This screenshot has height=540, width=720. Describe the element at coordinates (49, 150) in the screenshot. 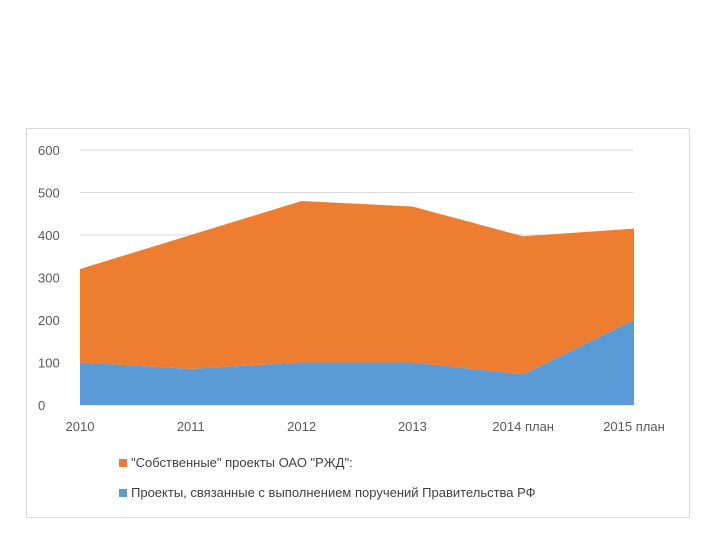

I see `y-tick-label: 600` at that location.